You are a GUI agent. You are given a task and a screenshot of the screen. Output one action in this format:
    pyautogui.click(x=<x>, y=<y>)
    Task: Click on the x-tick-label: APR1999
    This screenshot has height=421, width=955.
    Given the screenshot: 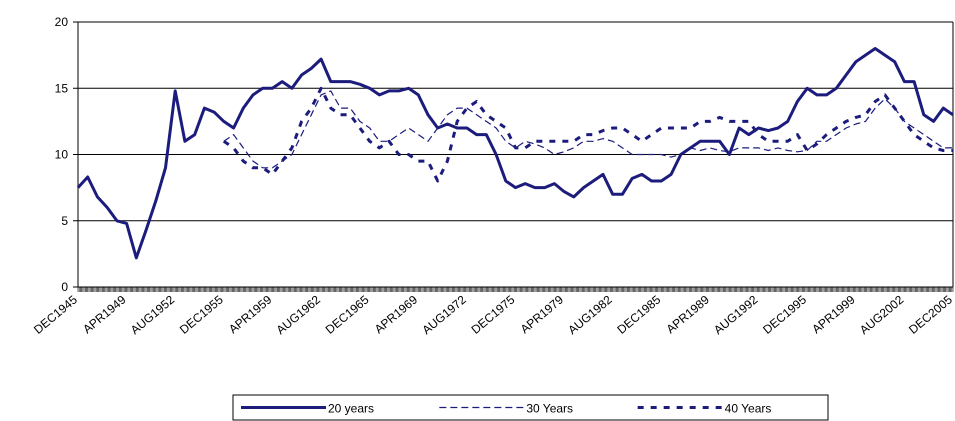 What is the action you would take?
    pyautogui.click(x=833, y=314)
    